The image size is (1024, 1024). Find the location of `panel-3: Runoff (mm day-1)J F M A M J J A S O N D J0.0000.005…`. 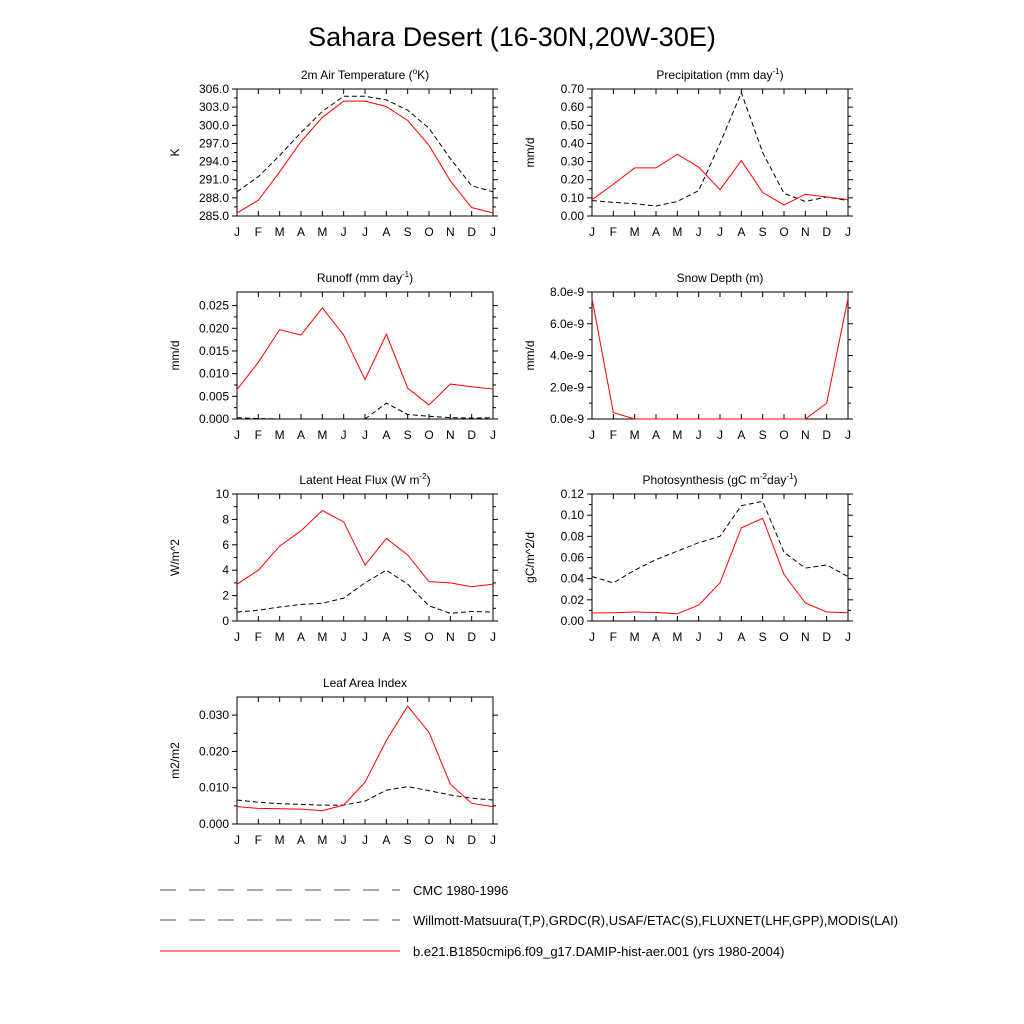

panel-3: Runoff (mm day-1)J F M A M J J A S O N D J0.0000.005… is located at coordinates (333, 356).